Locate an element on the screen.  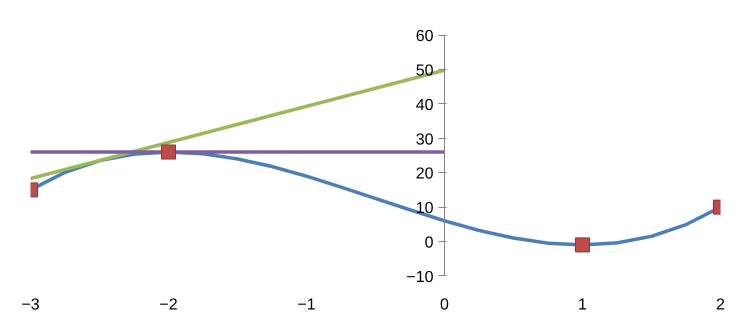
y-tick-label: 60 is located at coordinates (425, 37).